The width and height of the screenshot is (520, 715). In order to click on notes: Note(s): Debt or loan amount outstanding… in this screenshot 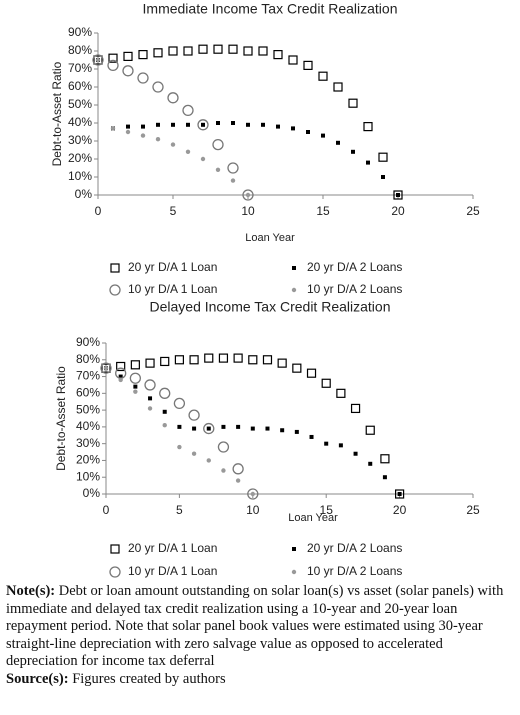, I will do `click(260, 635)`.